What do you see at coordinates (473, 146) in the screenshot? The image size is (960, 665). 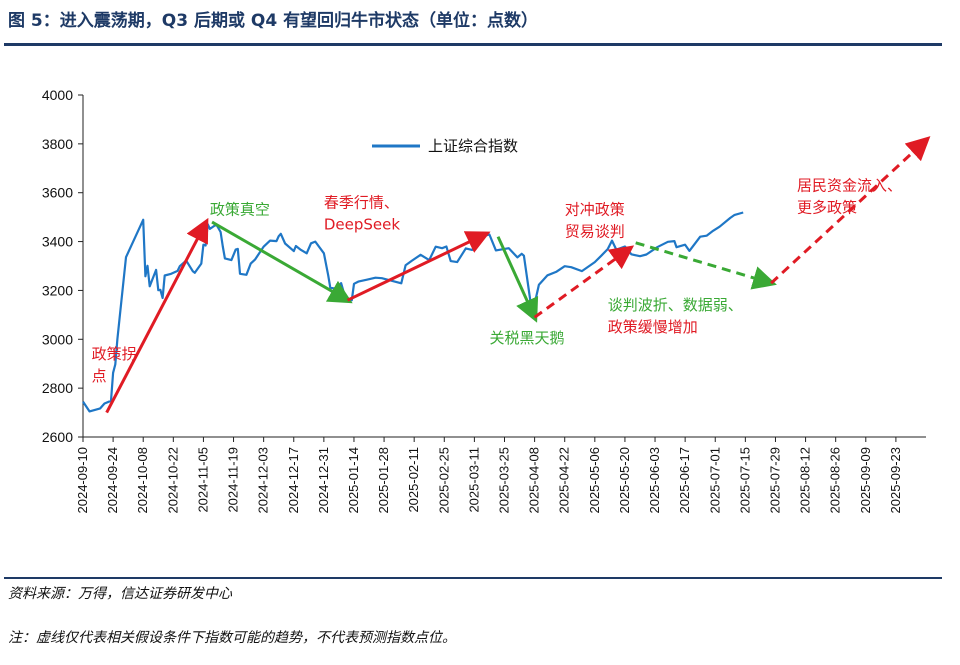 I see `legend-label: 上证综合指数` at bounding box center [473, 146].